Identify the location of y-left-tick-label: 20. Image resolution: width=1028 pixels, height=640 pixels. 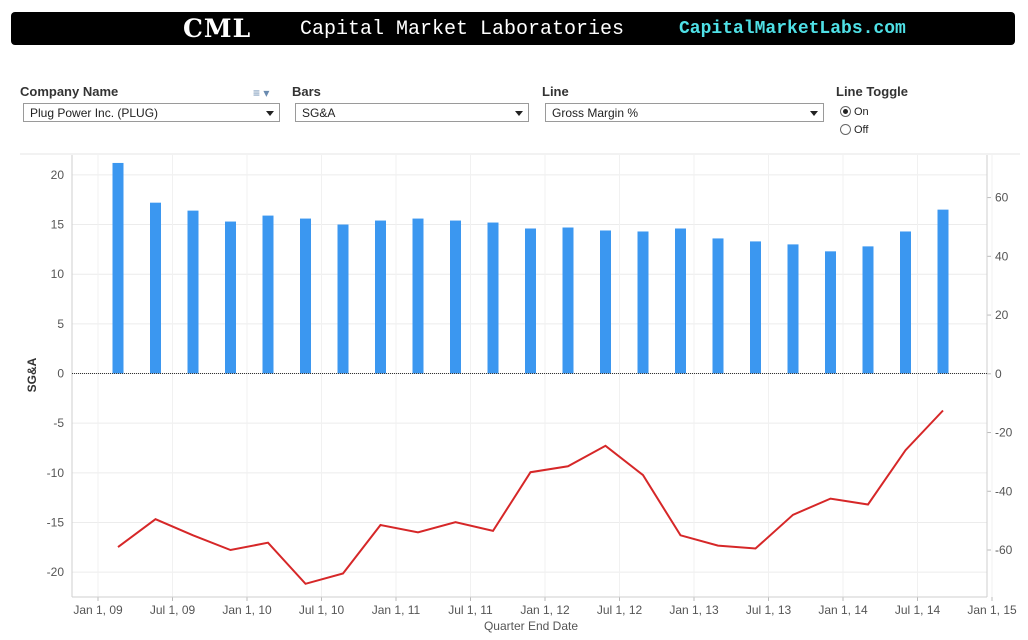
(58, 175).